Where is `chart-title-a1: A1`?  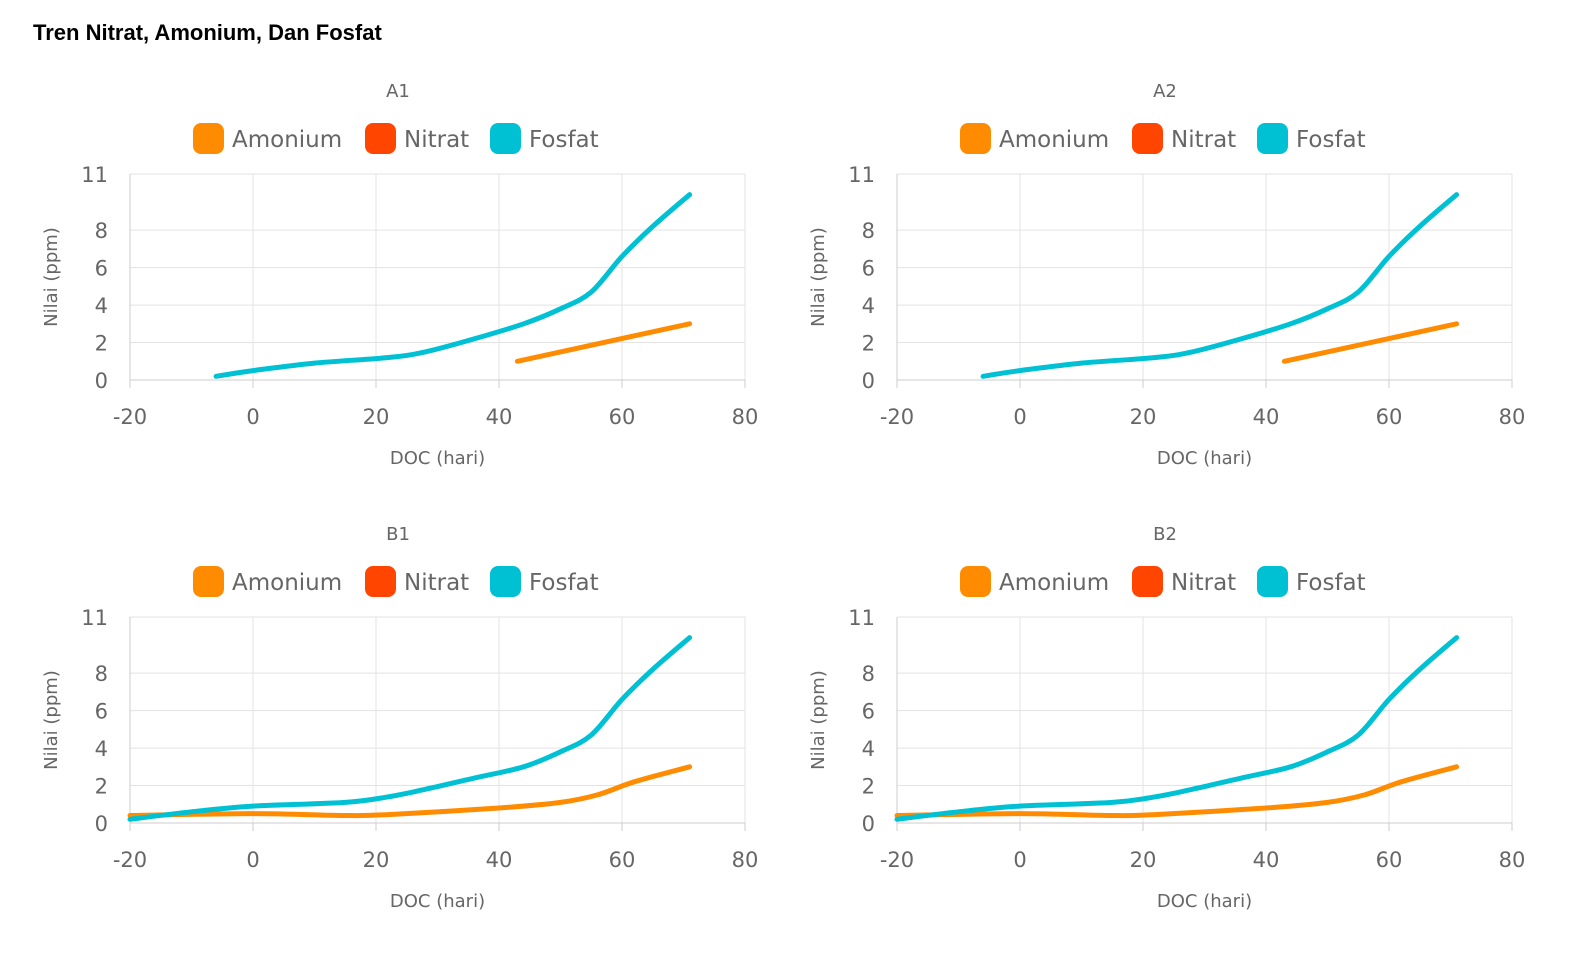
chart-title-a1: A1 is located at coordinates (398, 91).